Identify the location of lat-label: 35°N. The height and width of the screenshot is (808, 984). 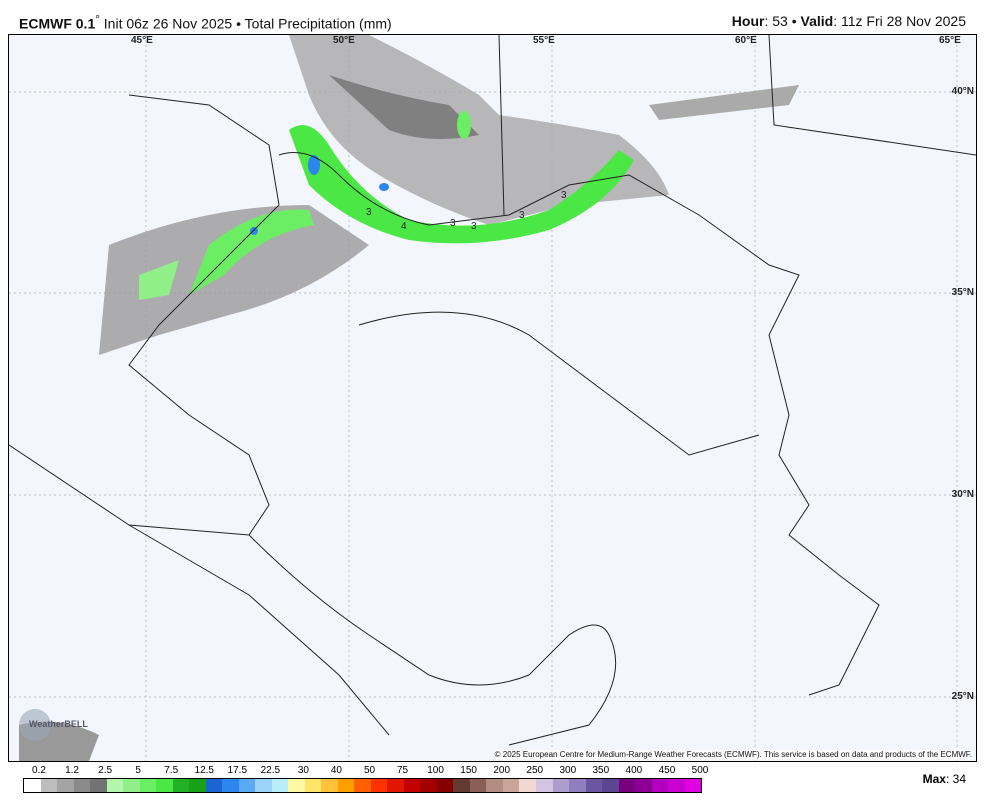
(962, 292).